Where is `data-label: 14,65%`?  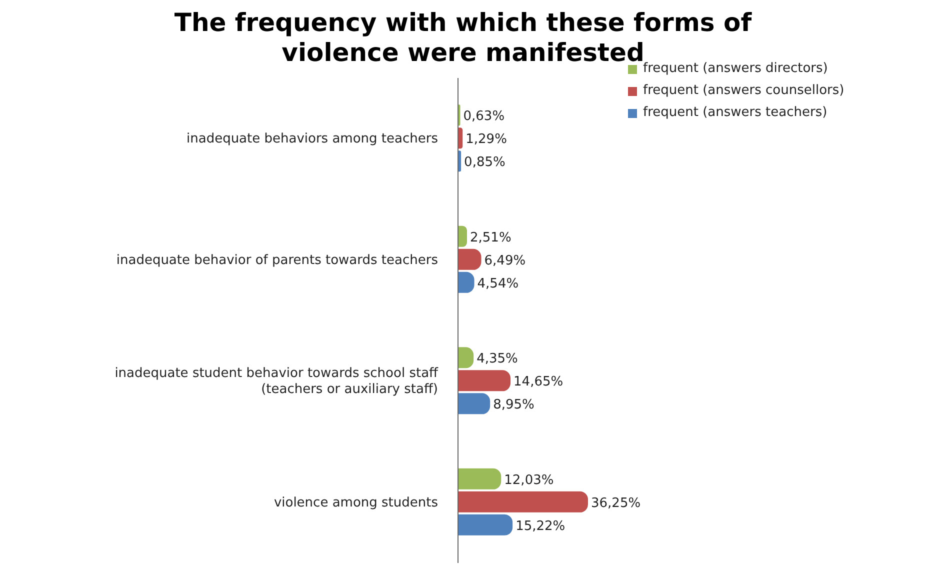 data-label: 14,65% is located at coordinates (539, 382).